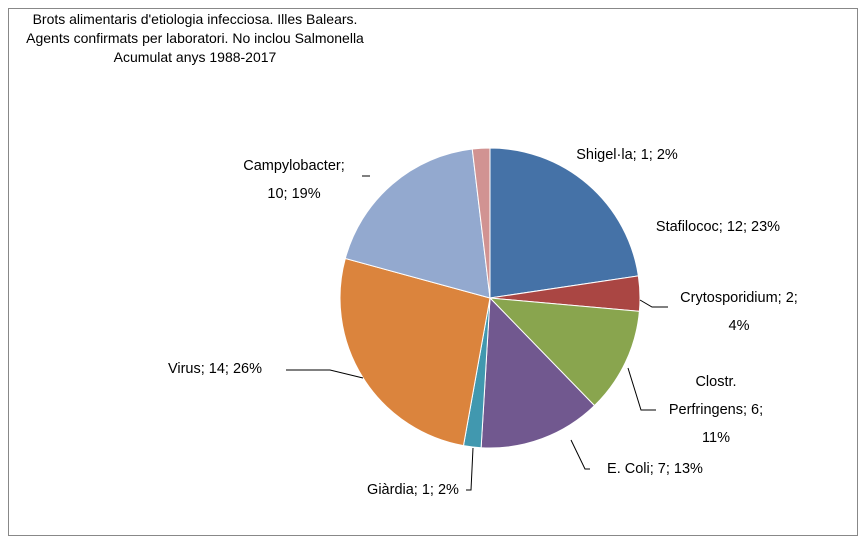  I want to click on data-label: Shigel·la; 1; 2%, so click(627, 155).